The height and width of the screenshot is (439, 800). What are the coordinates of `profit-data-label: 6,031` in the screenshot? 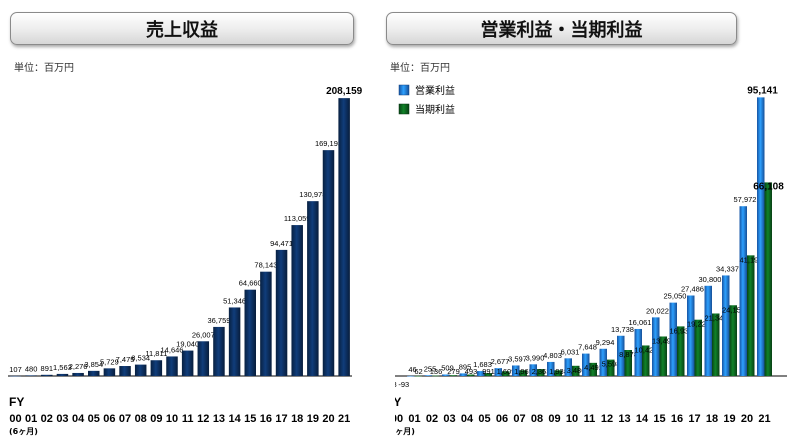 It's located at (570, 351).